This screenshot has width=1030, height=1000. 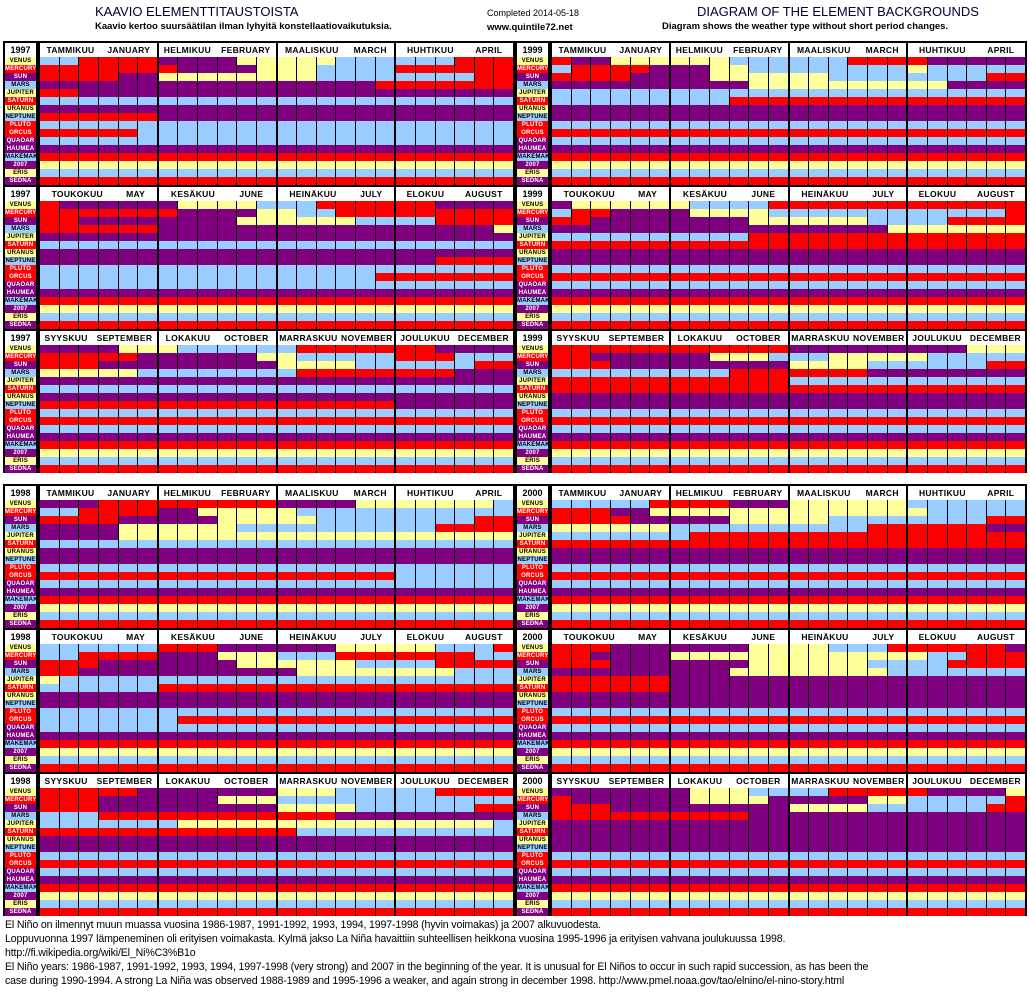 I want to click on body-label: ORCUS, so click(x=532, y=133).